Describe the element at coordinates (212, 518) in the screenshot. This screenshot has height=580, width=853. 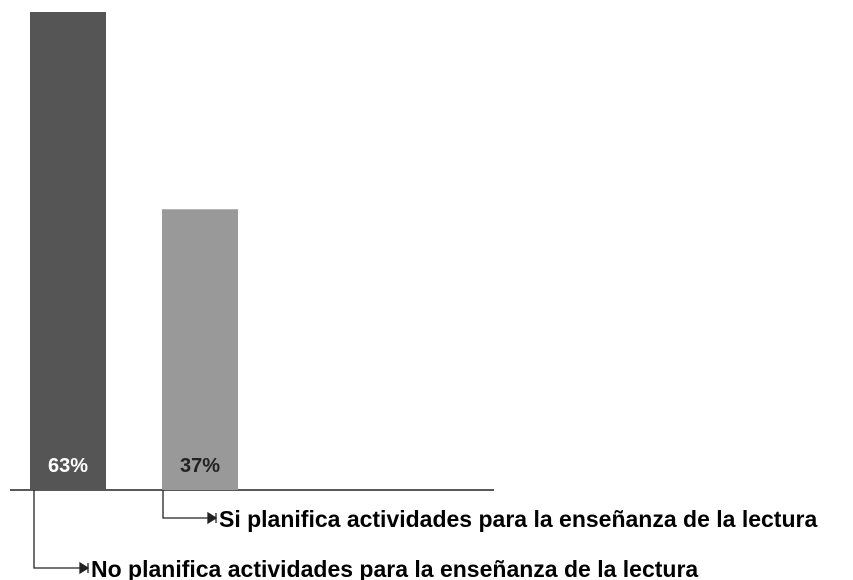
I see `leader-arrow-si-planifica` at that location.